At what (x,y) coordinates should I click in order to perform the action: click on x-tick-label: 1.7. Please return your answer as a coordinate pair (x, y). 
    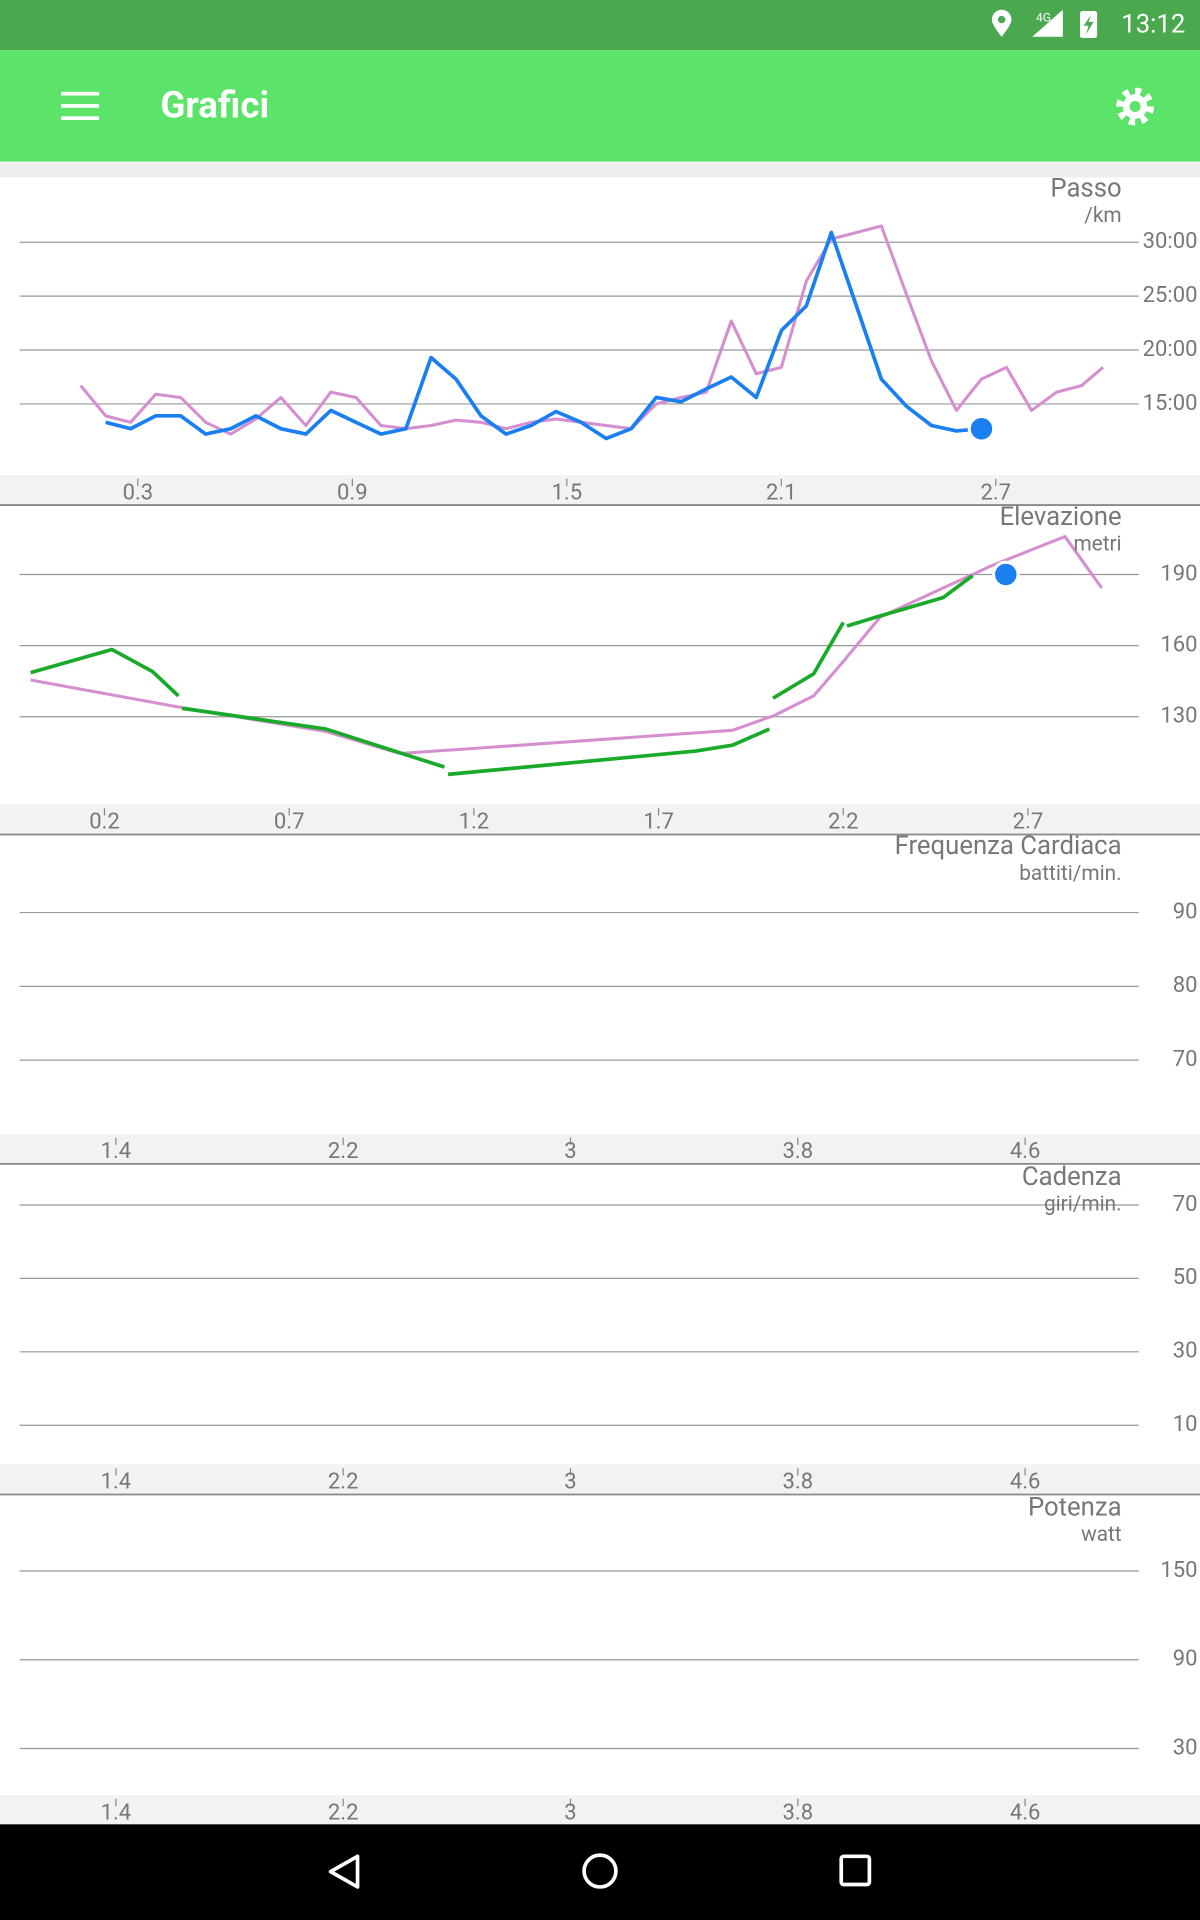
    Looking at the image, I should click on (658, 822).